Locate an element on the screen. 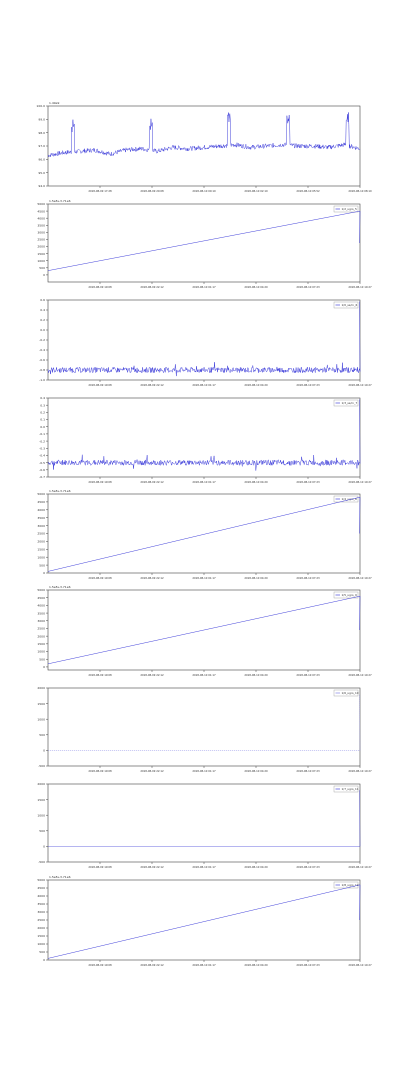 This screenshot has height=1067, width=400. y-tick-label: -0.4 is located at coordinates (42, 350).